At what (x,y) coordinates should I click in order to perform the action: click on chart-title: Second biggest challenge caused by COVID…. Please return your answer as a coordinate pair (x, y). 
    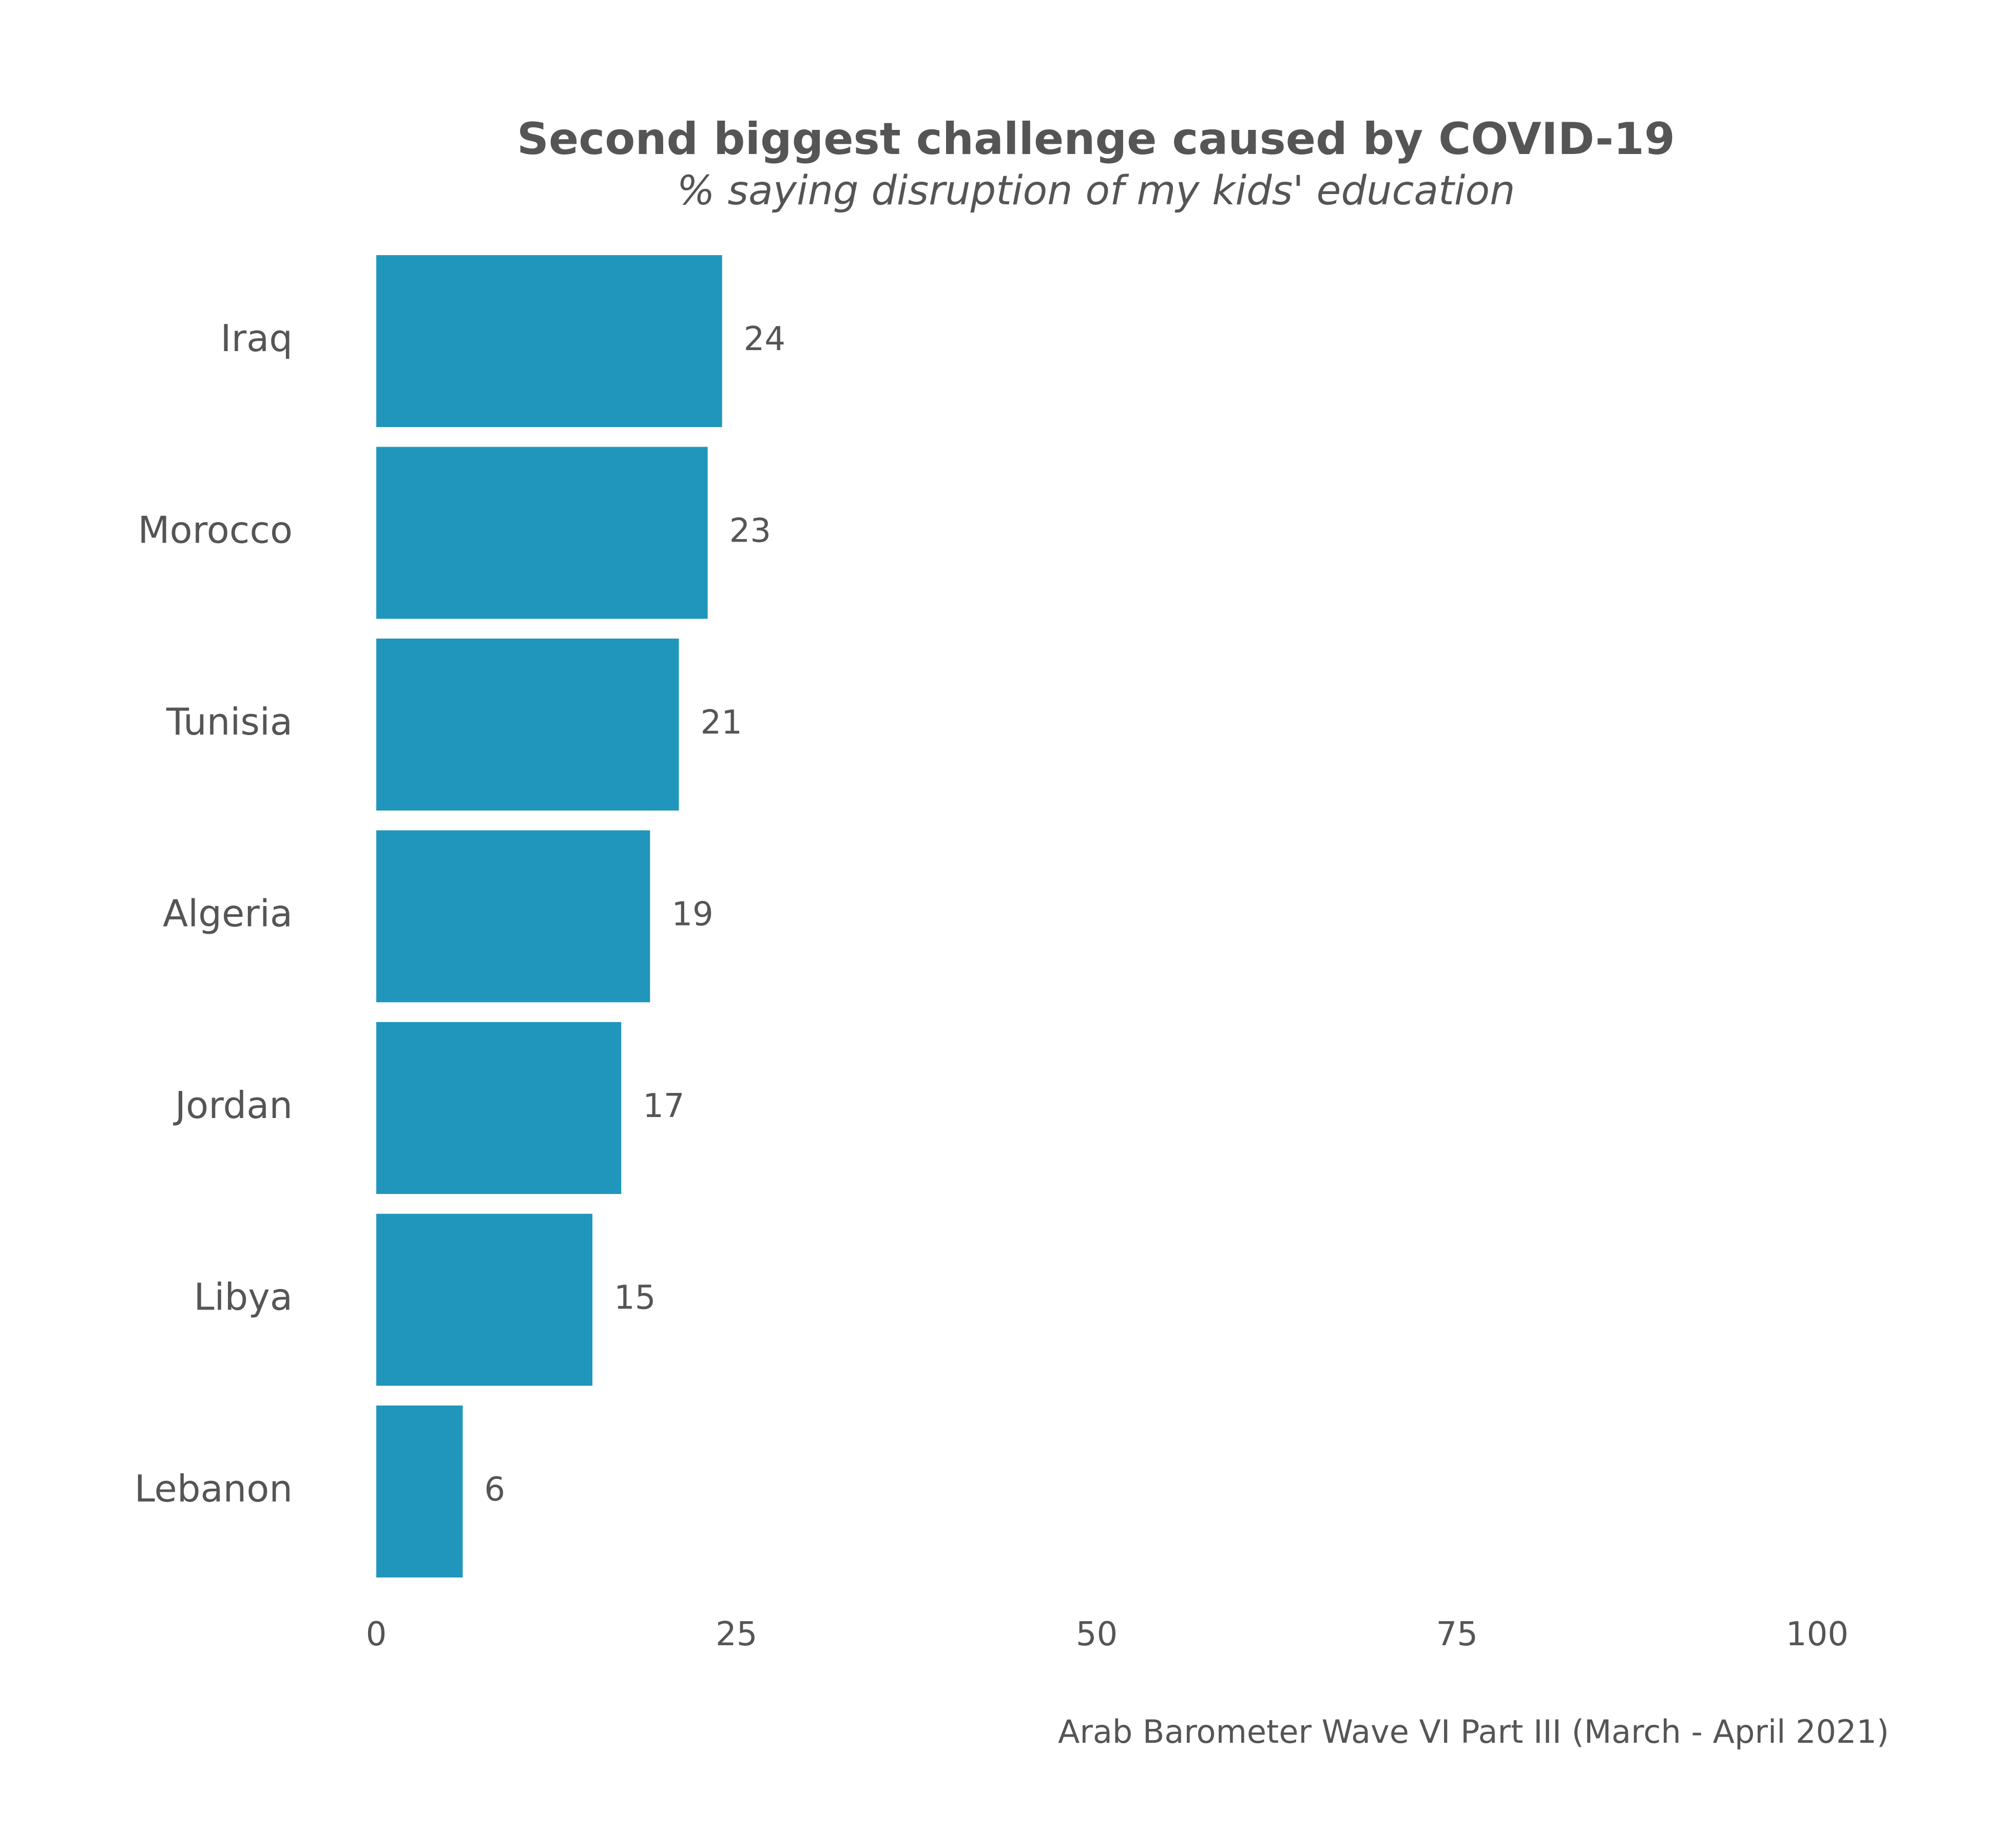
    Looking at the image, I should click on (1096, 139).